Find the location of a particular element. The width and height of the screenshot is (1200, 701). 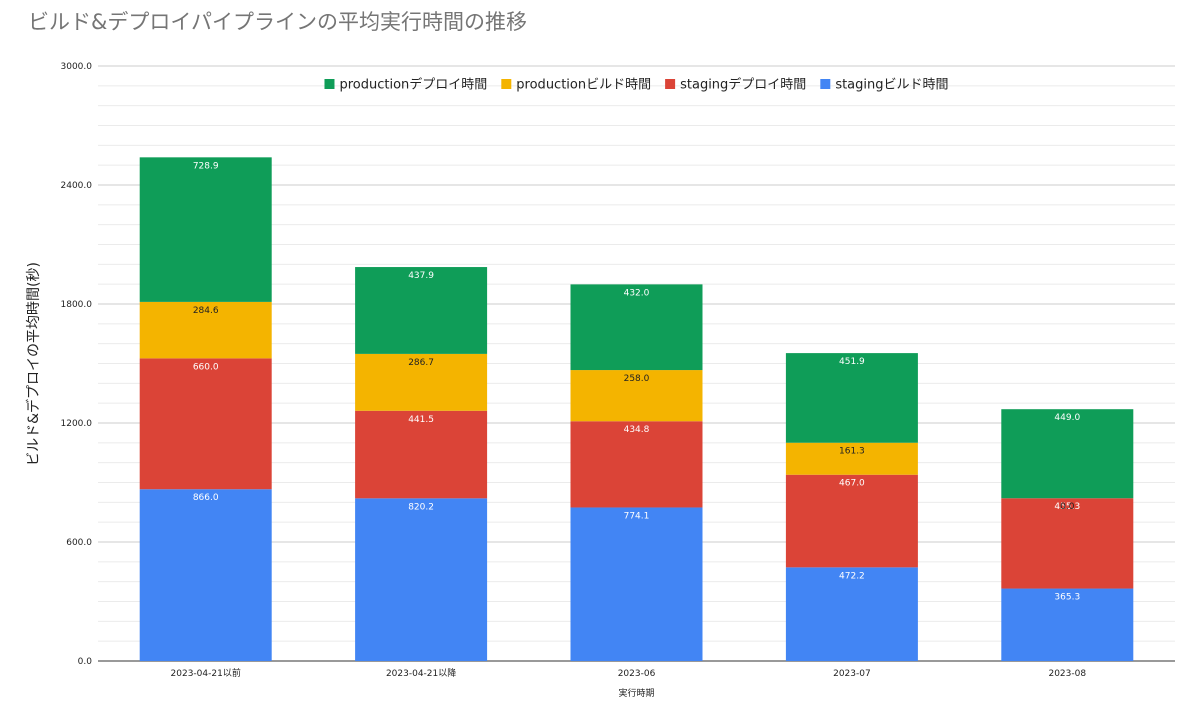

y-axis-title: ビルド&デプロイの平均時間(秒) is located at coordinates (33, 364).